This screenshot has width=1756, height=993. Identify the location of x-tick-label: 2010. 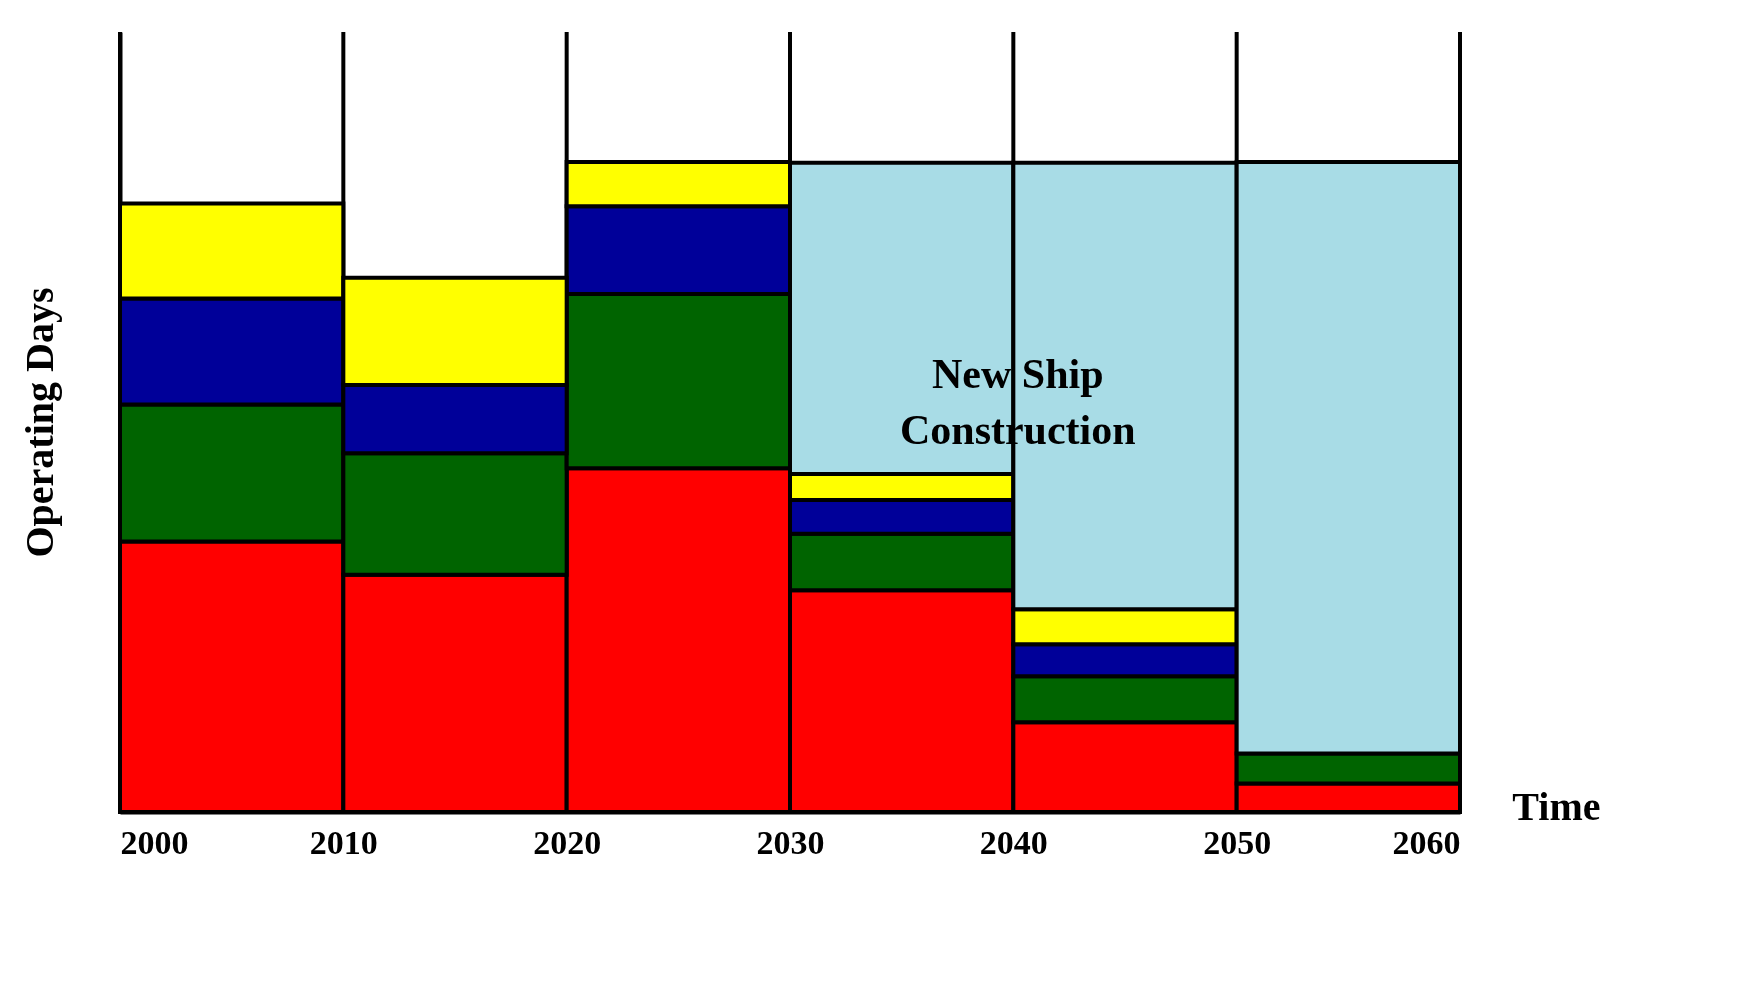
(343, 842).